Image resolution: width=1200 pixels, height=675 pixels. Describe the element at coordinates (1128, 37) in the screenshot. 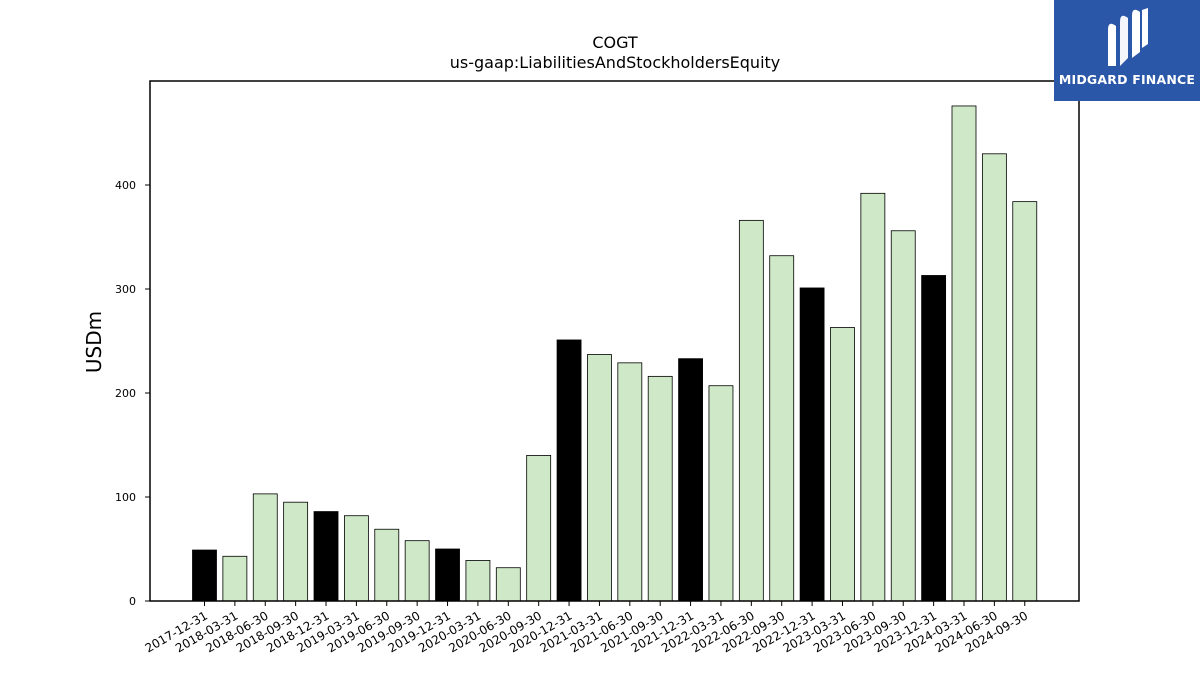

I see `midgard-logo-icon` at that location.